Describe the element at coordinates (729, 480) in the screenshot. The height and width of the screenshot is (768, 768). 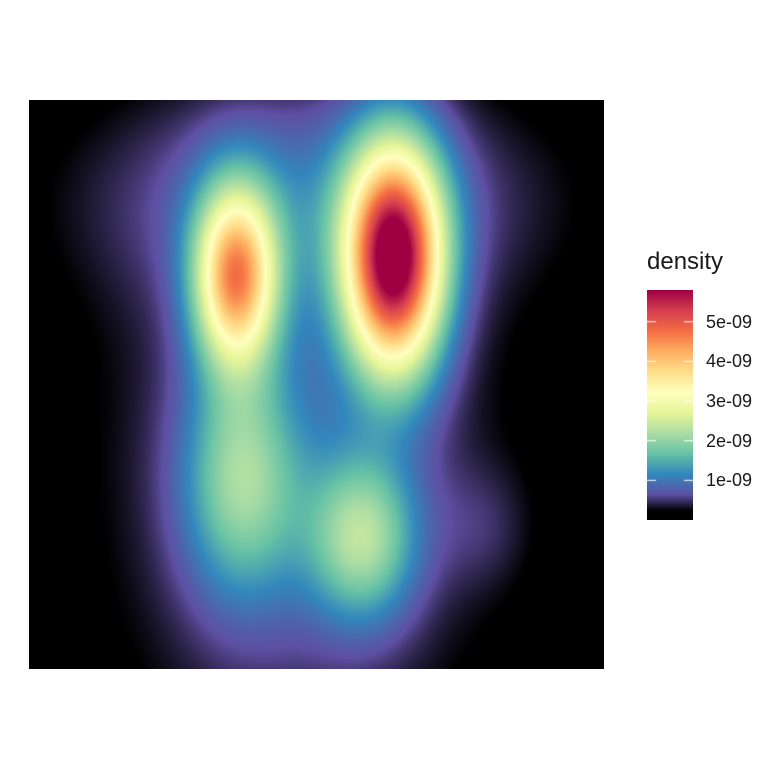
I see `legend-tick-label: 1e-09` at that location.